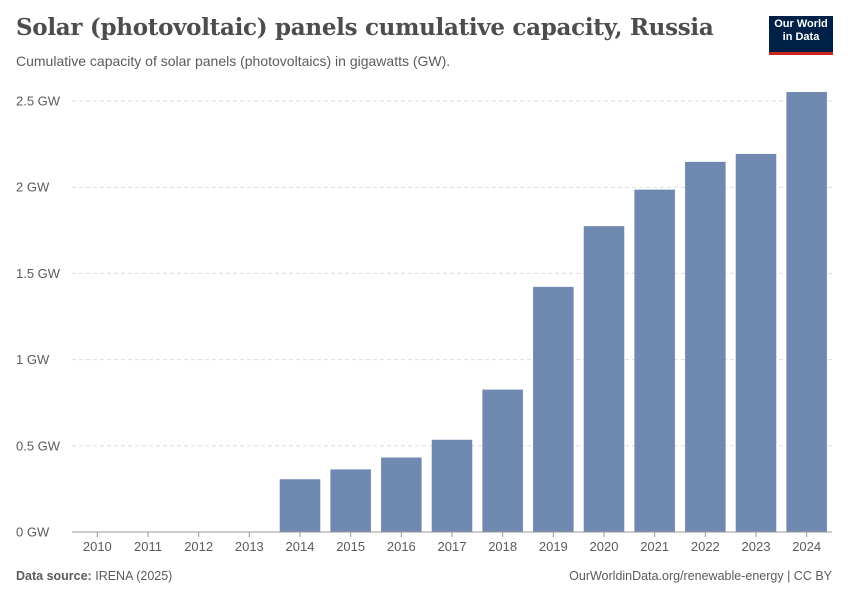 The width and height of the screenshot is (850, 600). Describe the element at coordinates (756, 546) in the screenshot. I see `x-tick-label: 2023` at that location.